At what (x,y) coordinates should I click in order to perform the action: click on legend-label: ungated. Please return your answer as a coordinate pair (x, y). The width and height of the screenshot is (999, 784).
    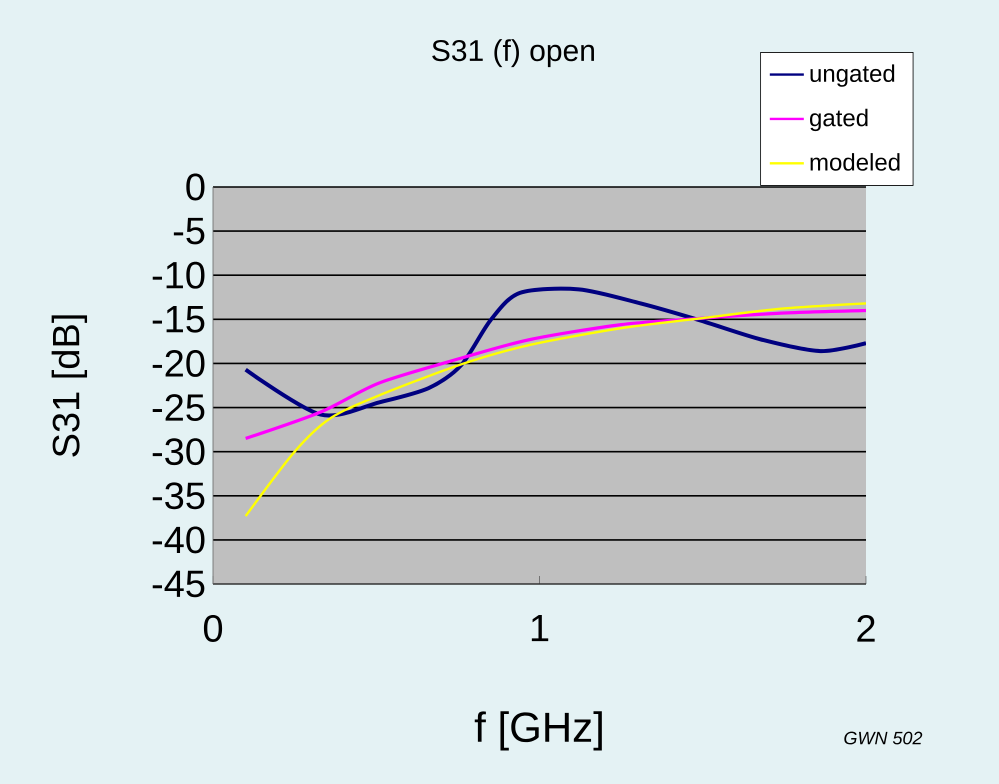
    Looking at the image, I should click on (852, 75).